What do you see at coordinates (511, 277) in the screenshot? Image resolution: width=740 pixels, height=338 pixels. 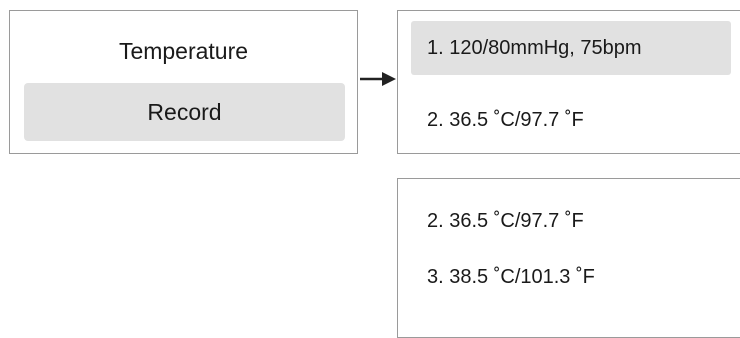 I see `list-item: 3. 38.5 ˚C/101.3 ˚F` at bounding box center [511, 277].